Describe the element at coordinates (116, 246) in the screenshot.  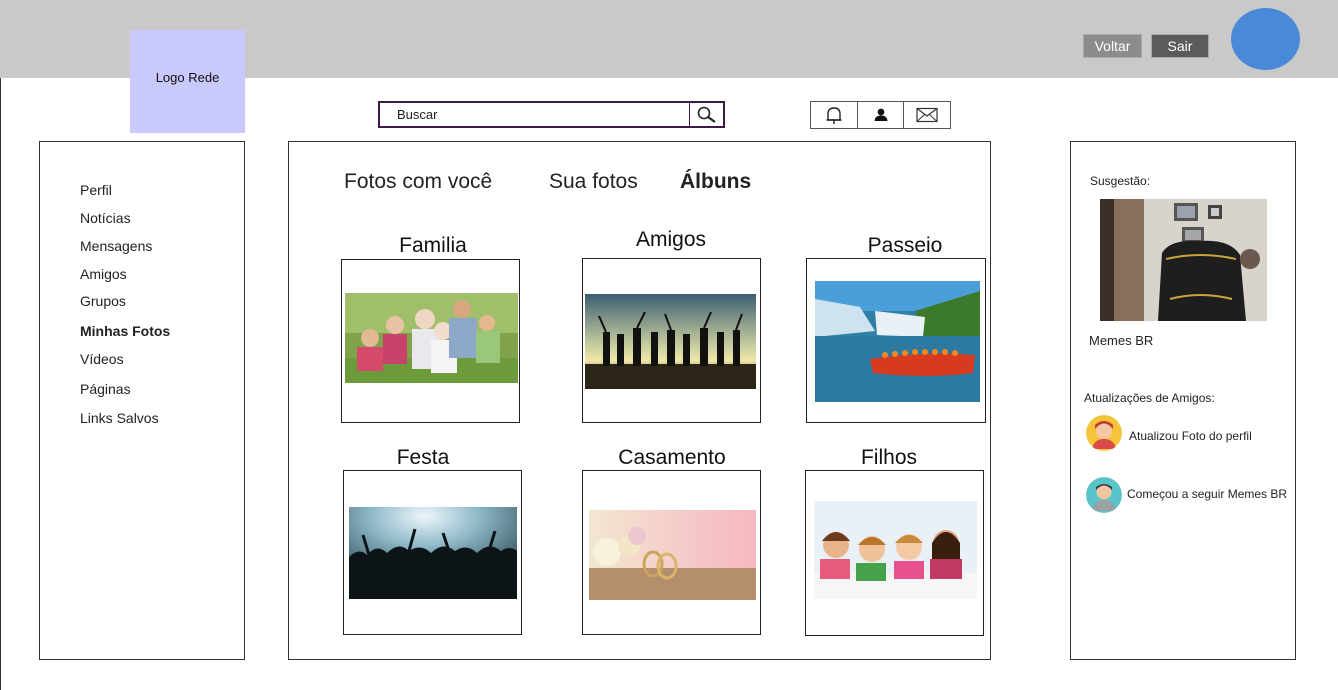
I see `sidebar-item-mensagens: Mensagens` at that location.